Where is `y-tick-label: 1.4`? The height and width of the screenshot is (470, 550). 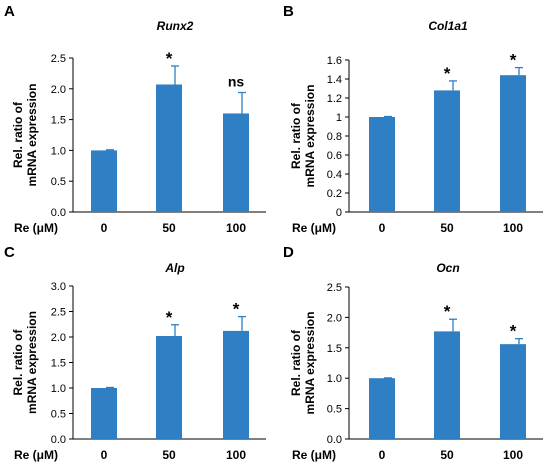 y-tick-label: 1.4 is located at coordinates (334, 80).